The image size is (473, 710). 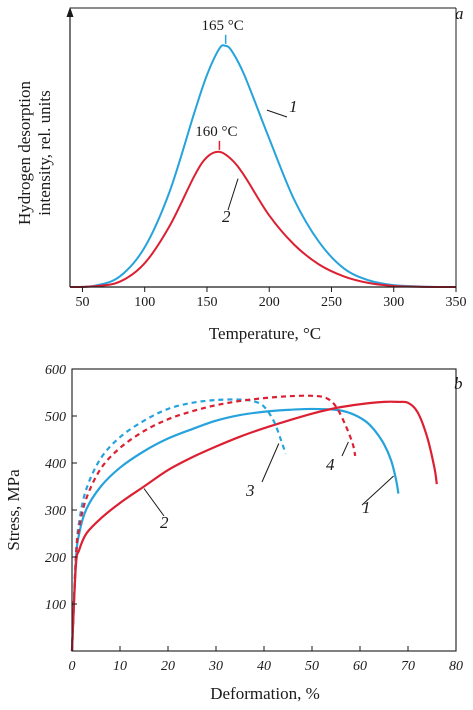 What do you see at coordinates (216, 132) in the screenshot?
I see `panel-a-peak-label: 160 °C` at bounding box center [216, 132].